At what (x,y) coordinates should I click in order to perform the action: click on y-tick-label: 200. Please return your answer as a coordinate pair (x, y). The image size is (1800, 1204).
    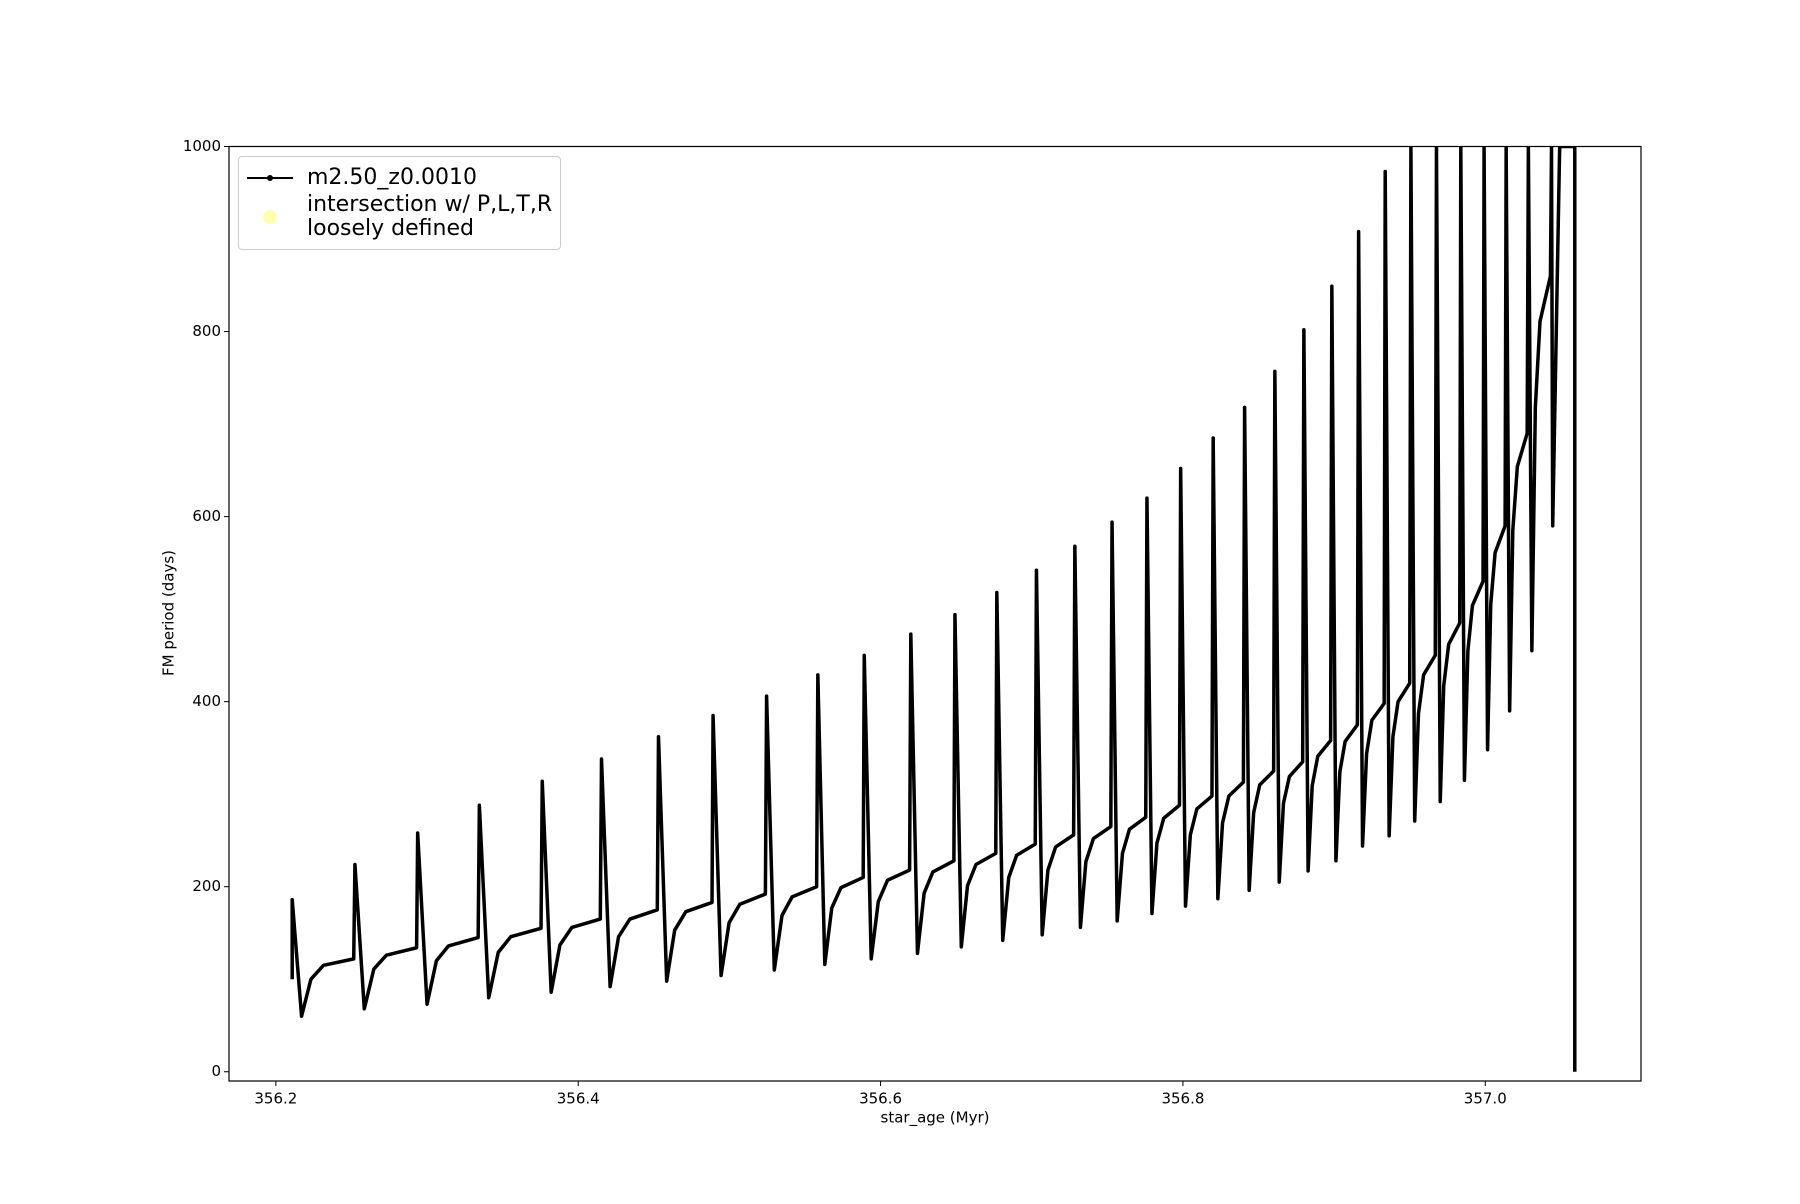
    Looking at the image, I should click on (206, 886).